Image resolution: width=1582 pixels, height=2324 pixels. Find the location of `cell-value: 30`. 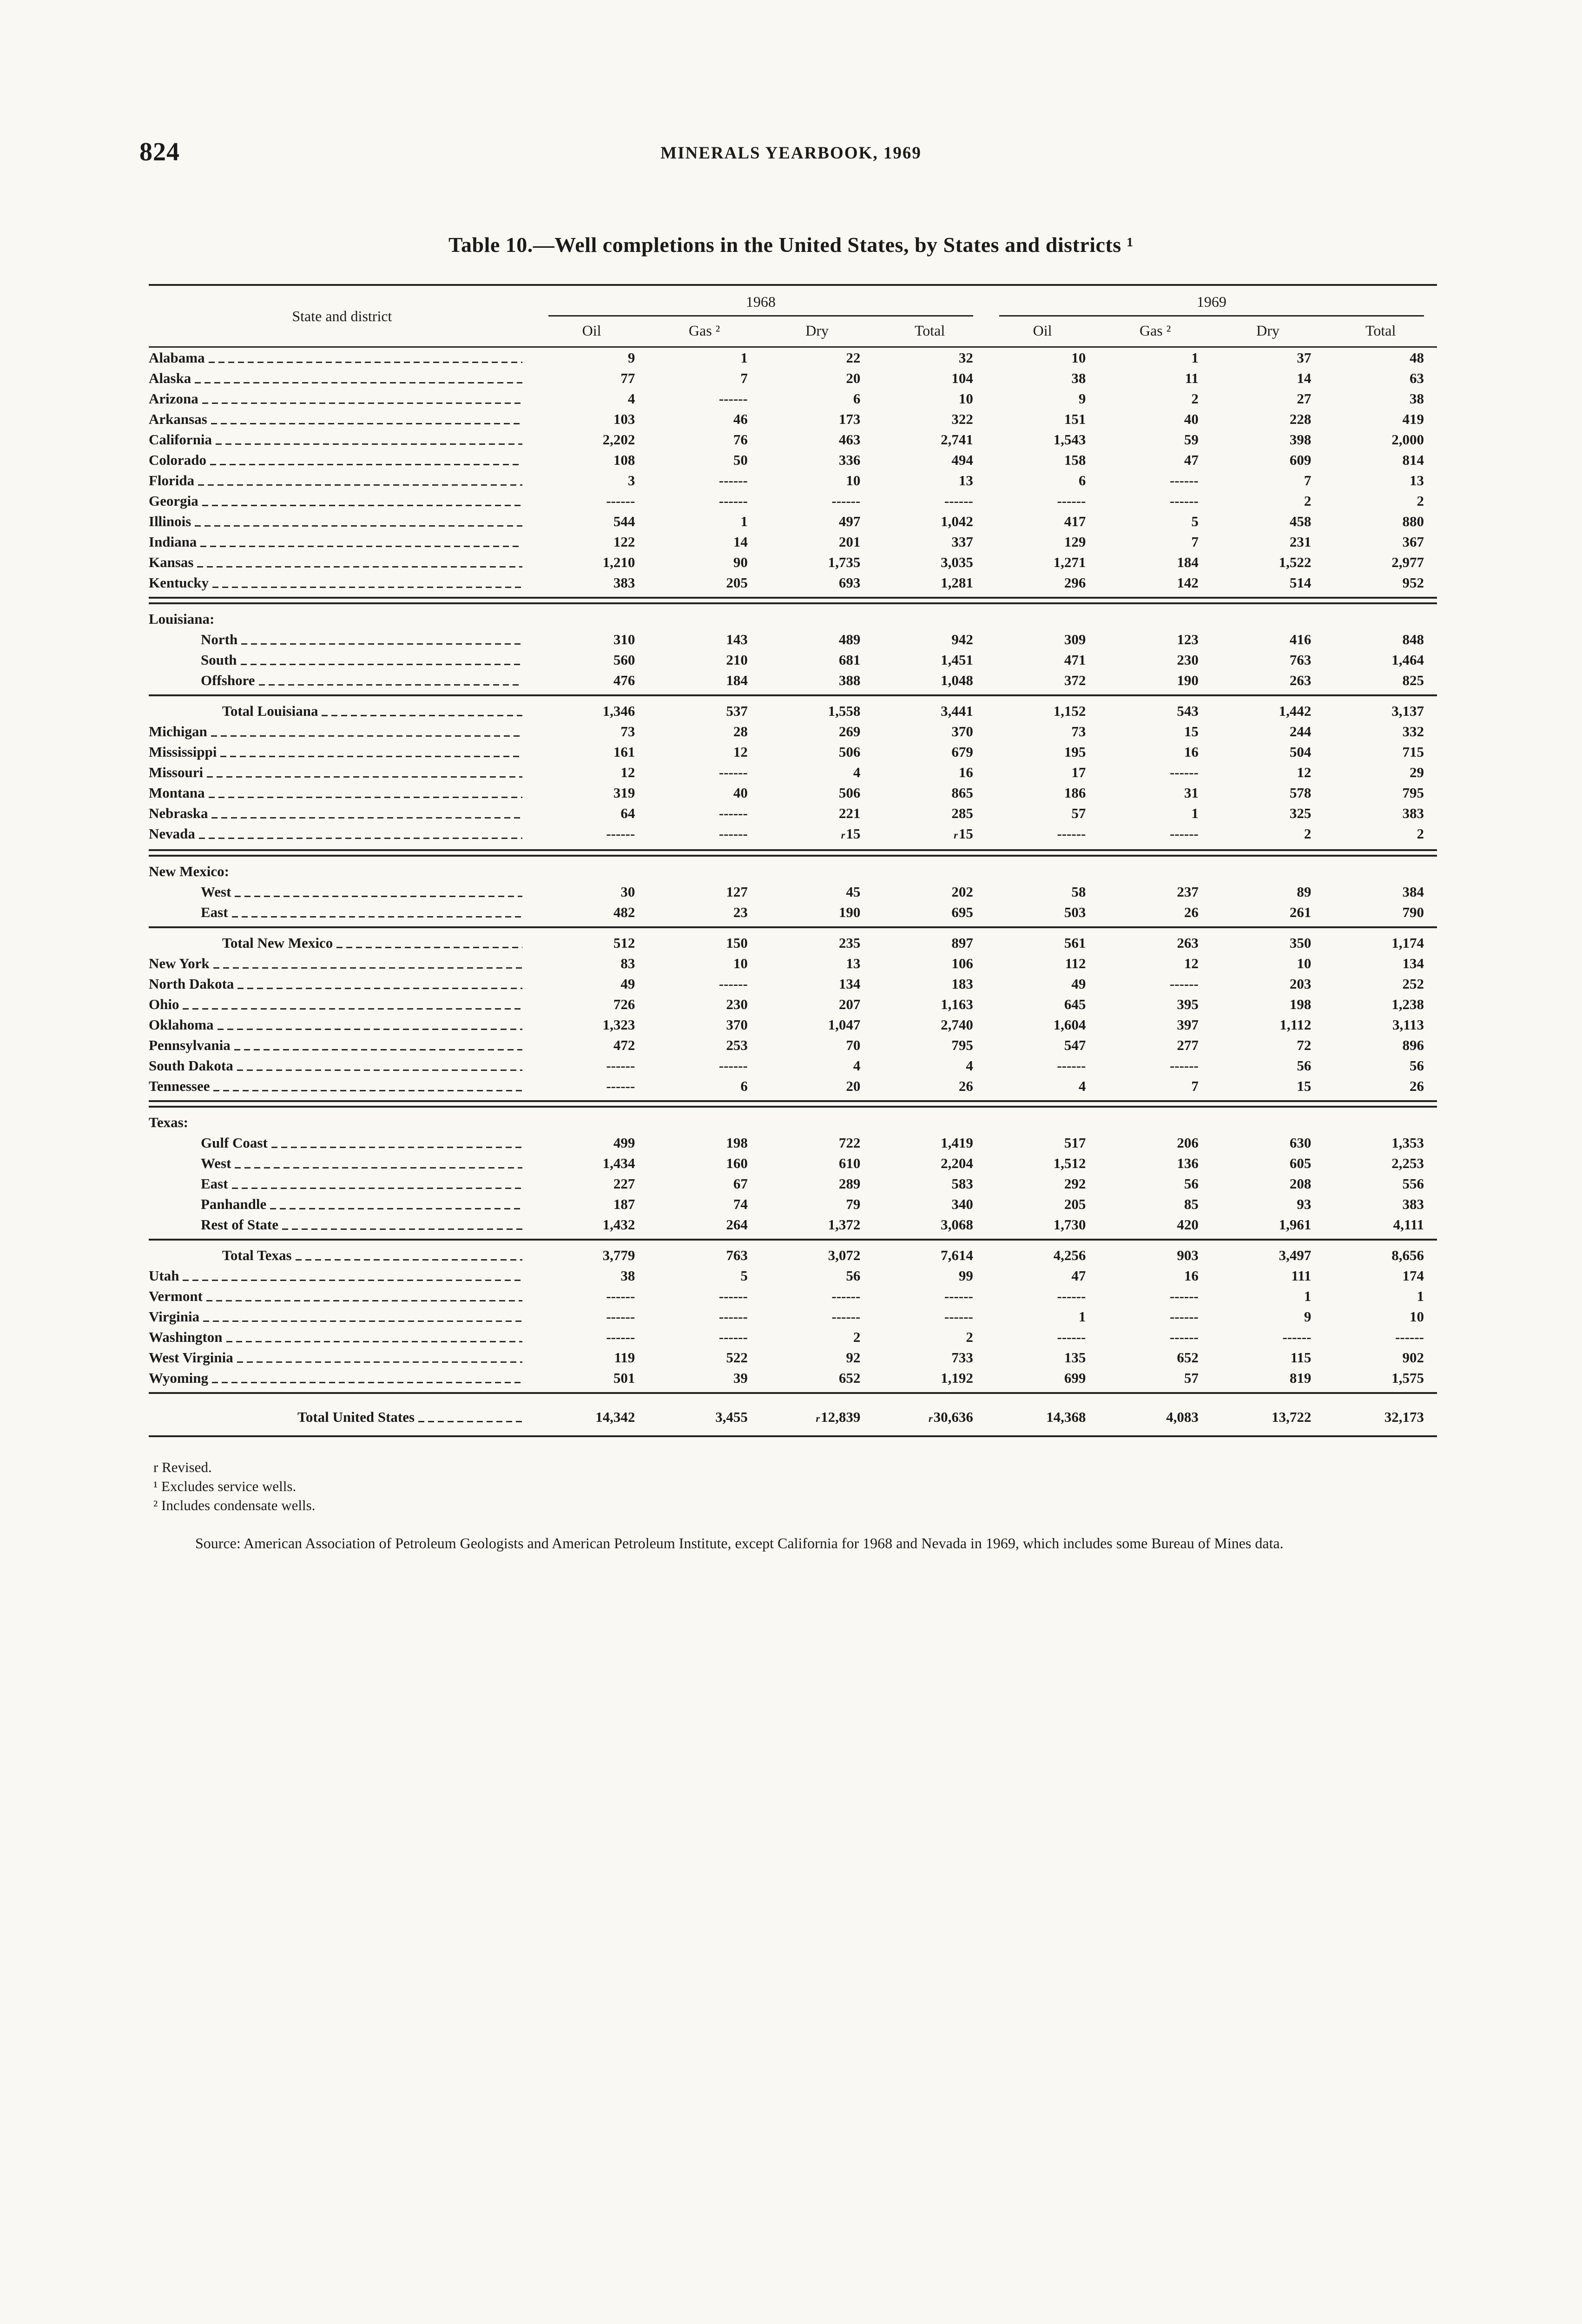

cell-value: 30 is located at coordinates (628, 892).